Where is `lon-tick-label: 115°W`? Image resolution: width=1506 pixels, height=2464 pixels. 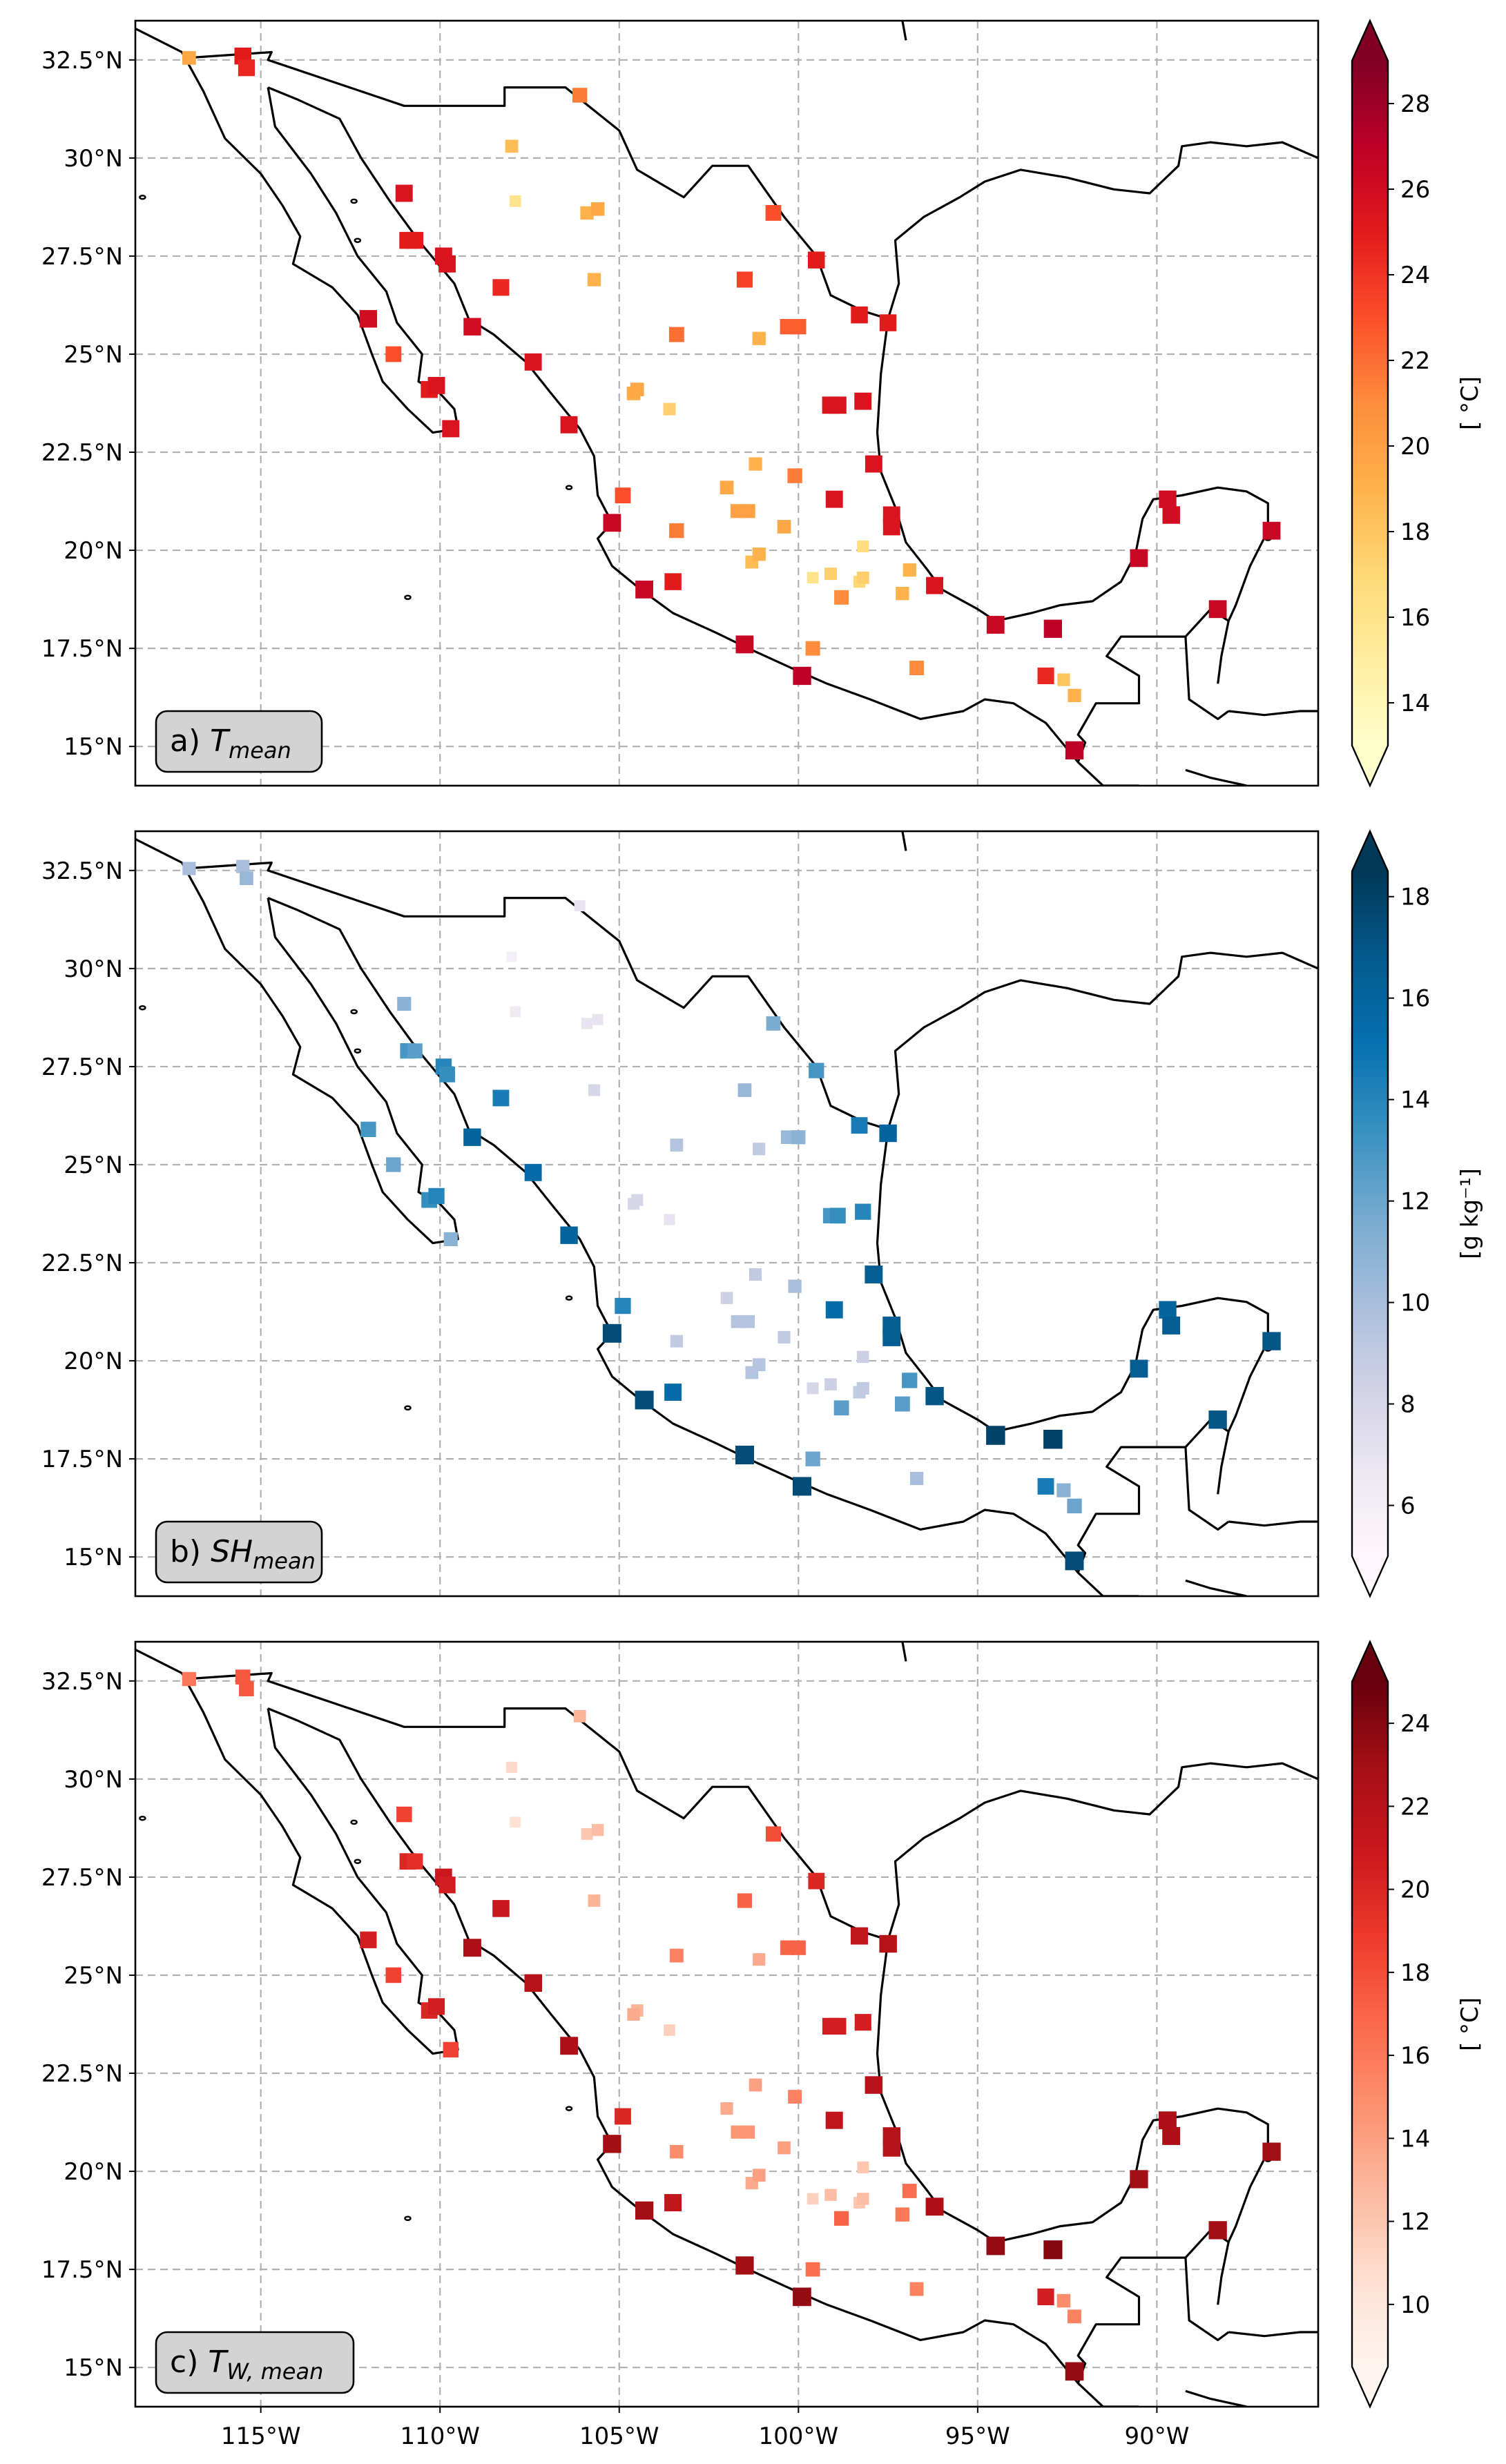 lon-tick-label: 115°W is located at coordinates (261, 2436).